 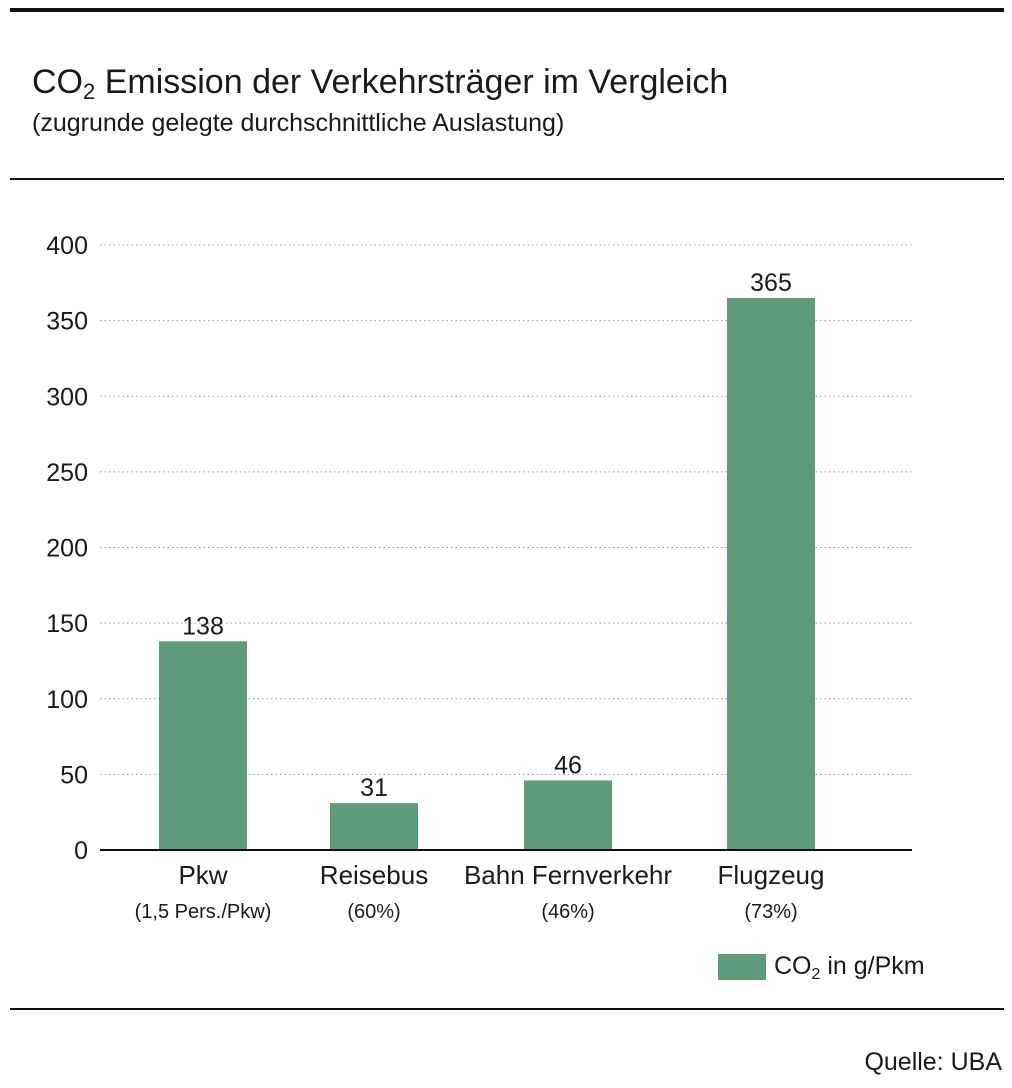 I want to click on y-tick-label: 0, so click(x=81, y=851).